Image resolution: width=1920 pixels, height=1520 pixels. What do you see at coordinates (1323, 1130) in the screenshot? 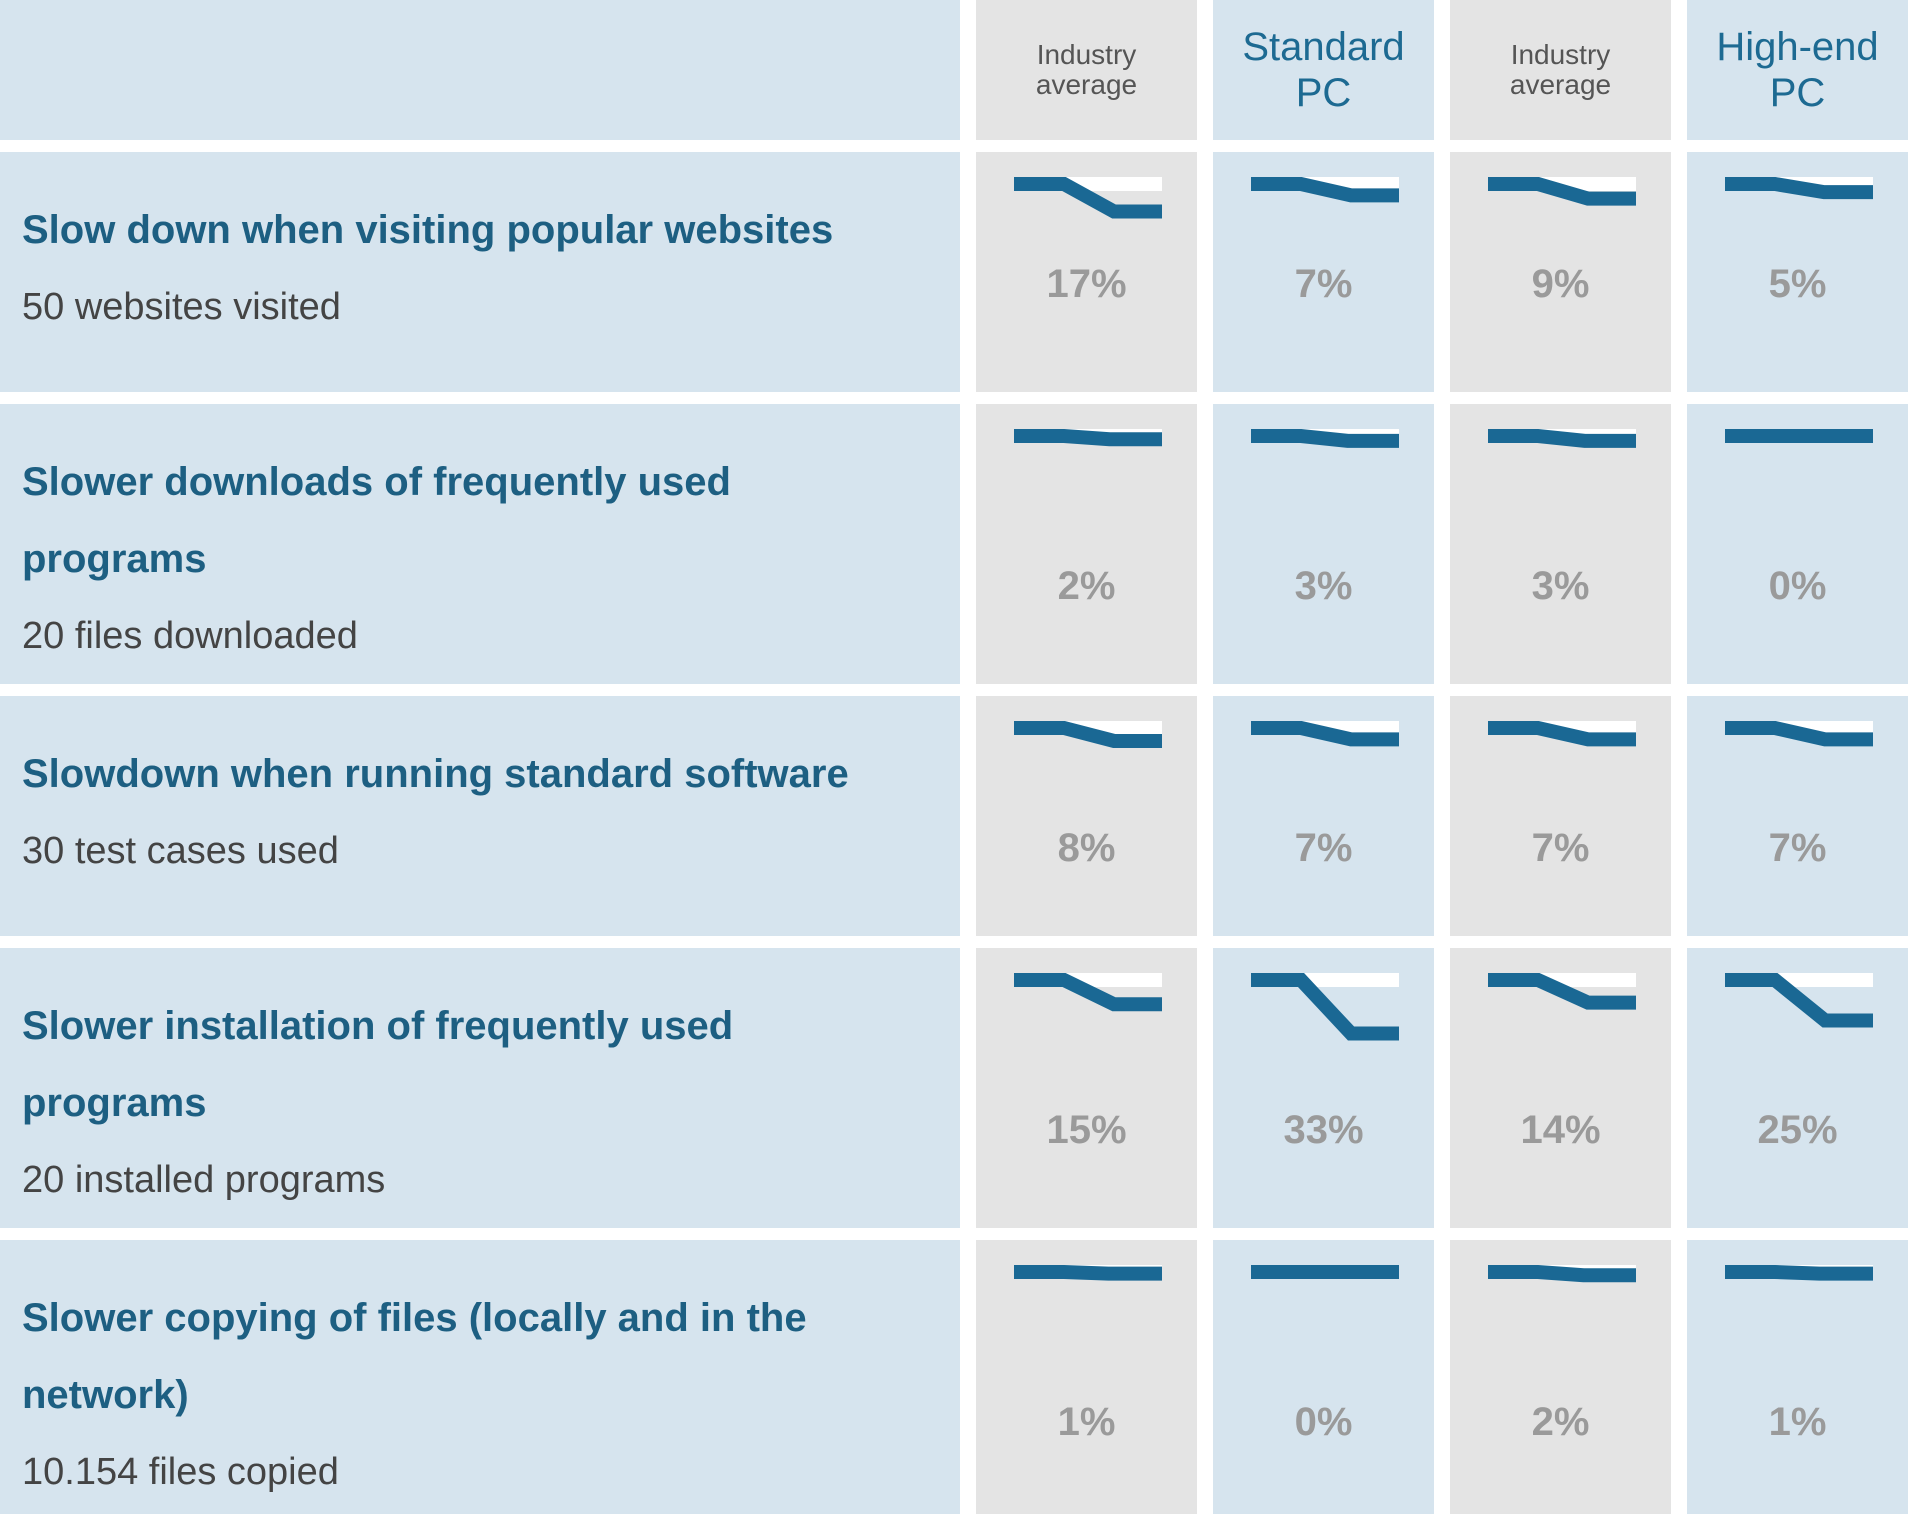
I see `percent-label: 33%` at bounding box center [1323, 1130].